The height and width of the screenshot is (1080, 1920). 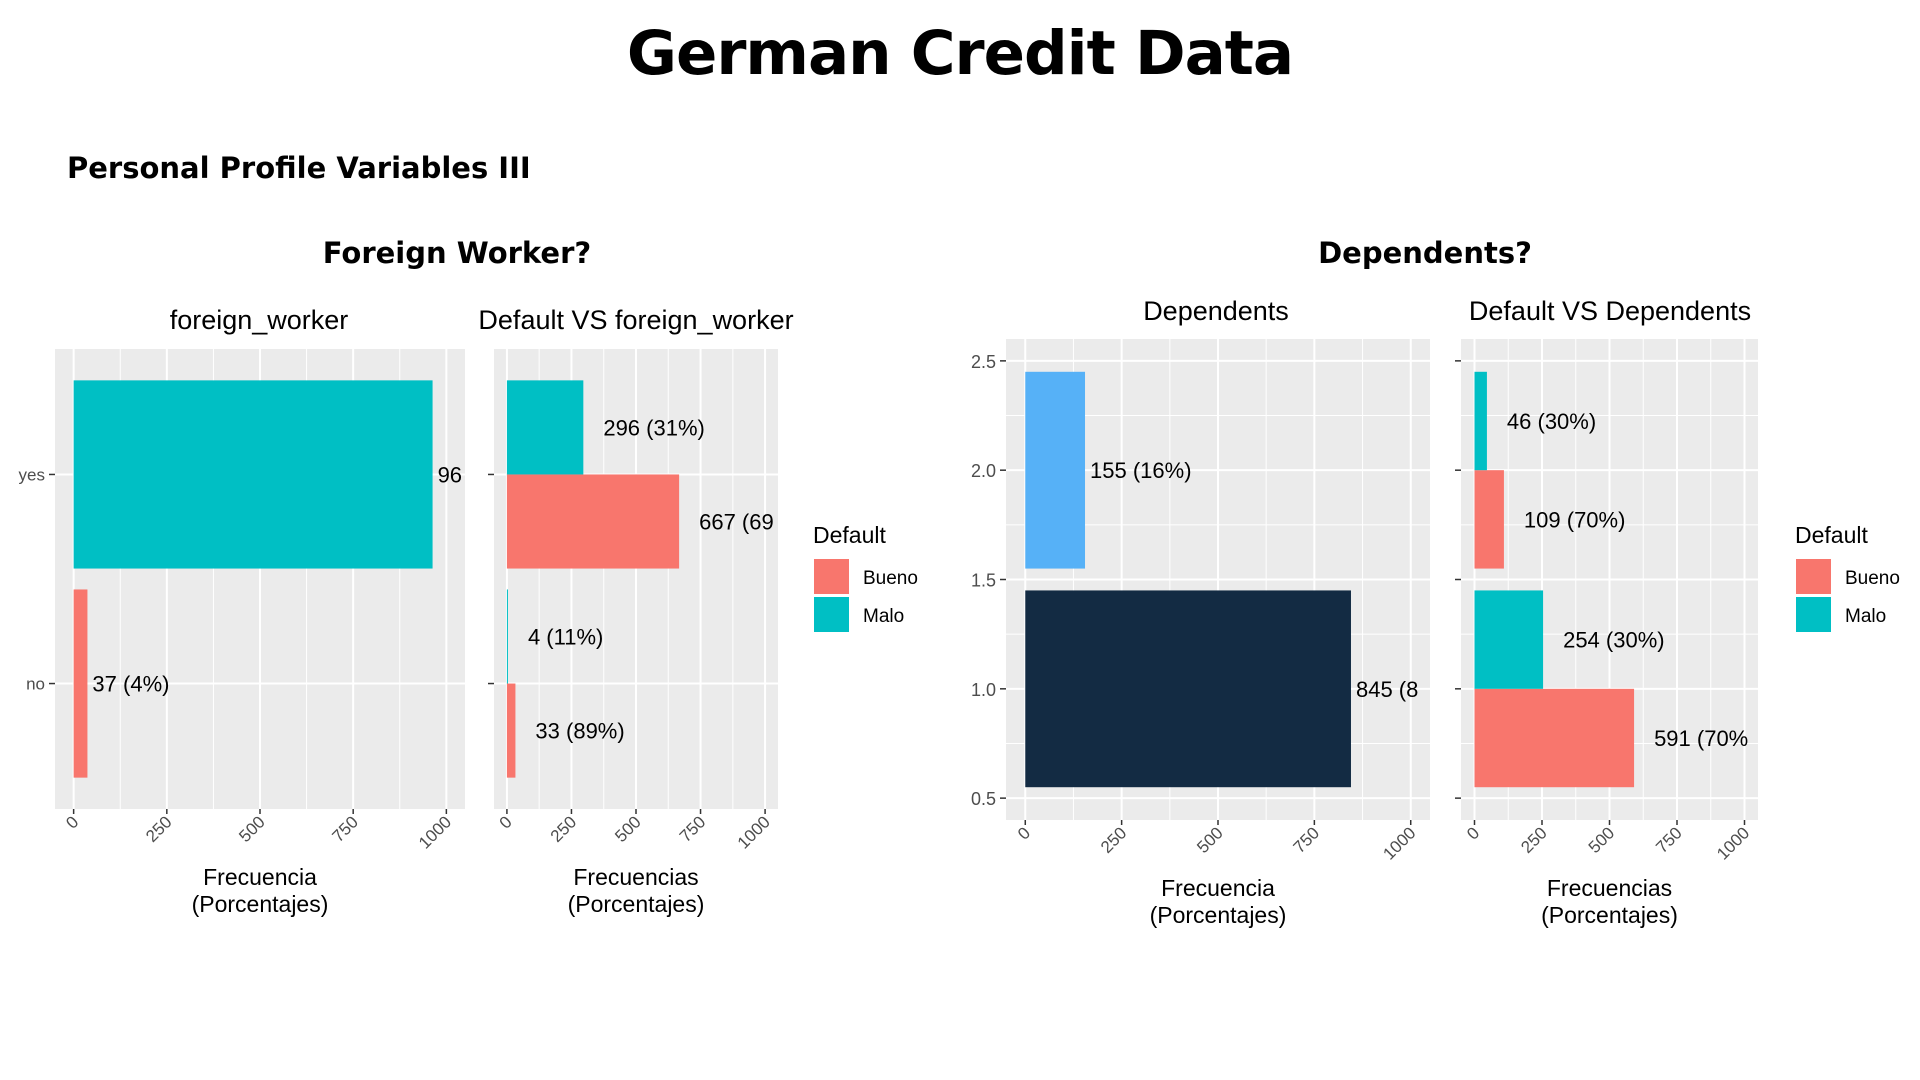 I want to click on y-tick-label: 0.5, so click(x=983, y=799).